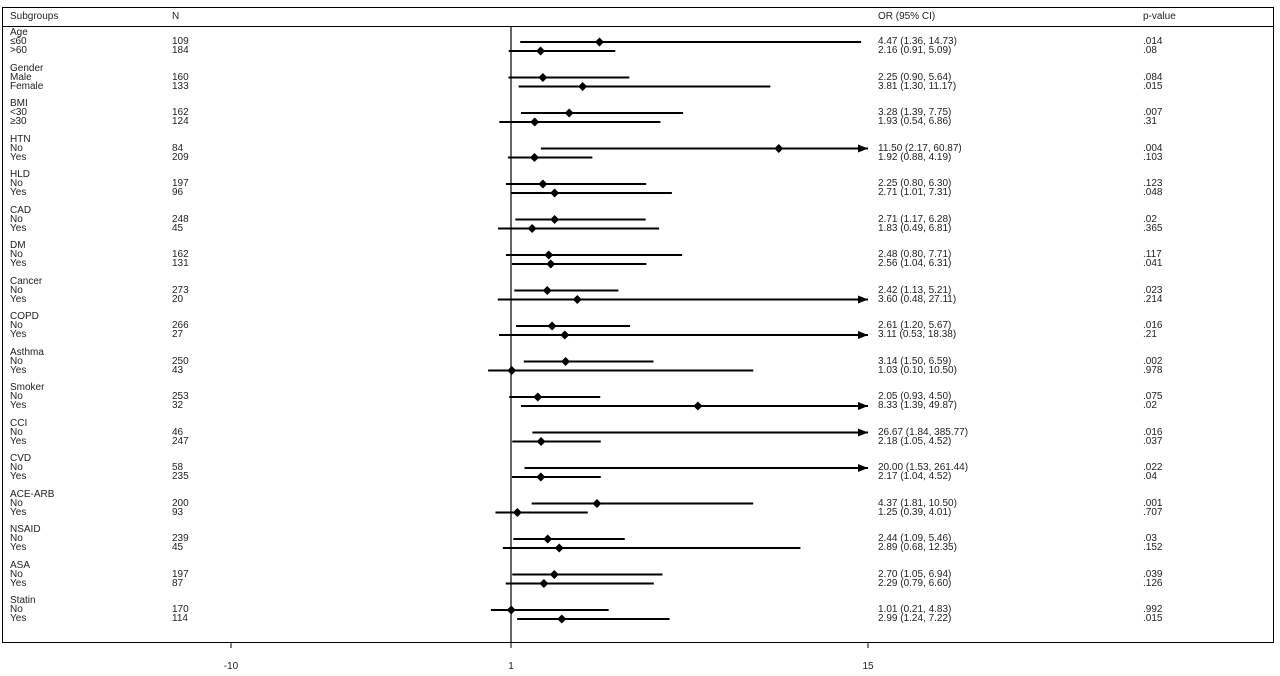 The width and height of the screenshot is (1280, 676). I want to click on row-or-ci: 1.83 (0.49, 6.81), so click(915, 228).